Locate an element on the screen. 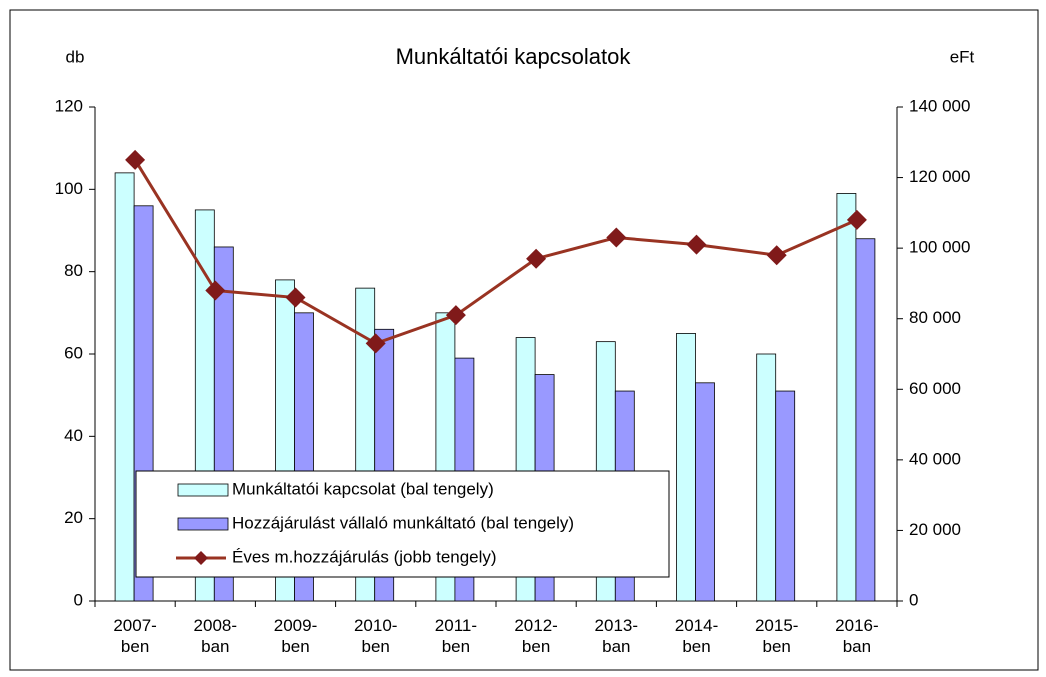  x-tick-label: 2011- ben is located at coordinates (456, 636).